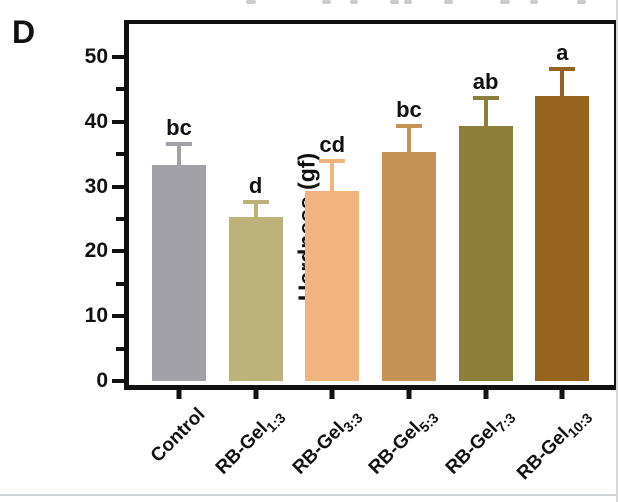 This screenshot has height=502, width=618. Describe the element at coordinates (309, 495) in the screenshot. I see `image-bottom-border` at that location.